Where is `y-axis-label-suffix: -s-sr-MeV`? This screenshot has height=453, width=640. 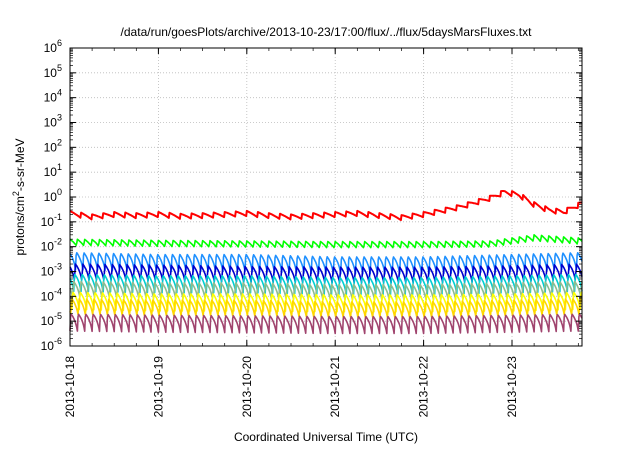
y-axis-label-suffix: -s-sr-MeV is located at coordinates (20, 164).